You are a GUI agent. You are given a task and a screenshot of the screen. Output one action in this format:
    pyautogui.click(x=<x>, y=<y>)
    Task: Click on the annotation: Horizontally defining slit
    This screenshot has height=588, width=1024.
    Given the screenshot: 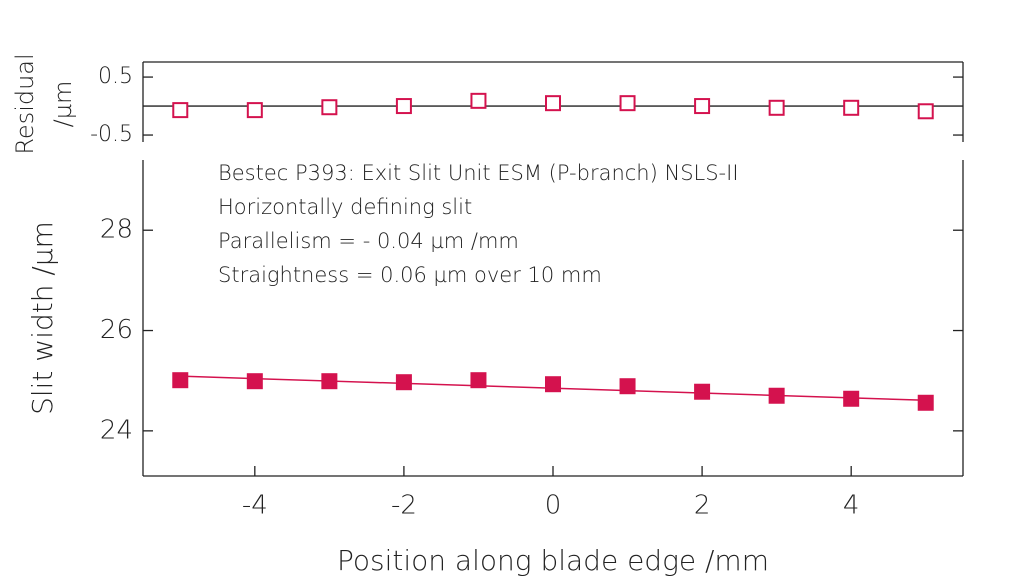 What is the action you would take?
    pyautogui.click(x=345, y=207)
    